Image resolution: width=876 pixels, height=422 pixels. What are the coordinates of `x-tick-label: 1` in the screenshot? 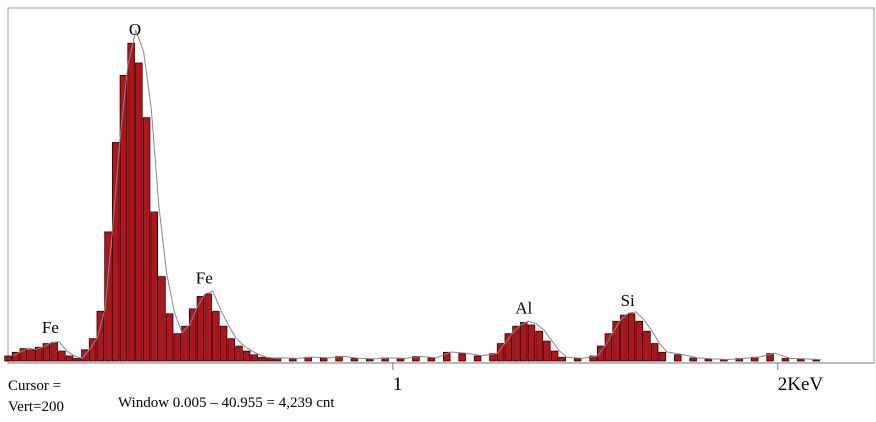 It's located at (398, 384).